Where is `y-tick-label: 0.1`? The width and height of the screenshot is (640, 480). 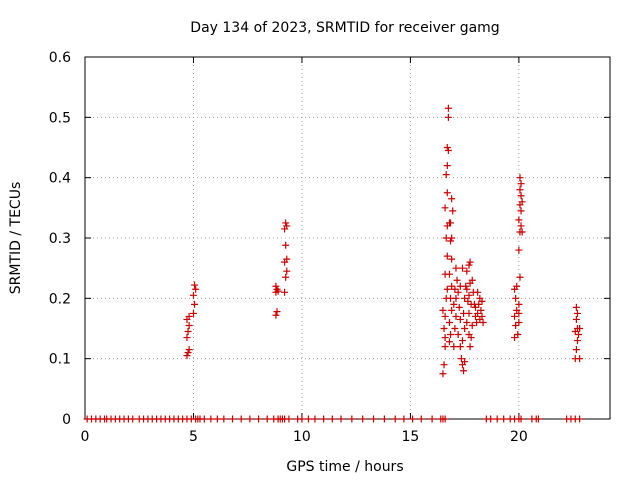 y-tick-label: 0.1 is located at coordinates (60, 360).